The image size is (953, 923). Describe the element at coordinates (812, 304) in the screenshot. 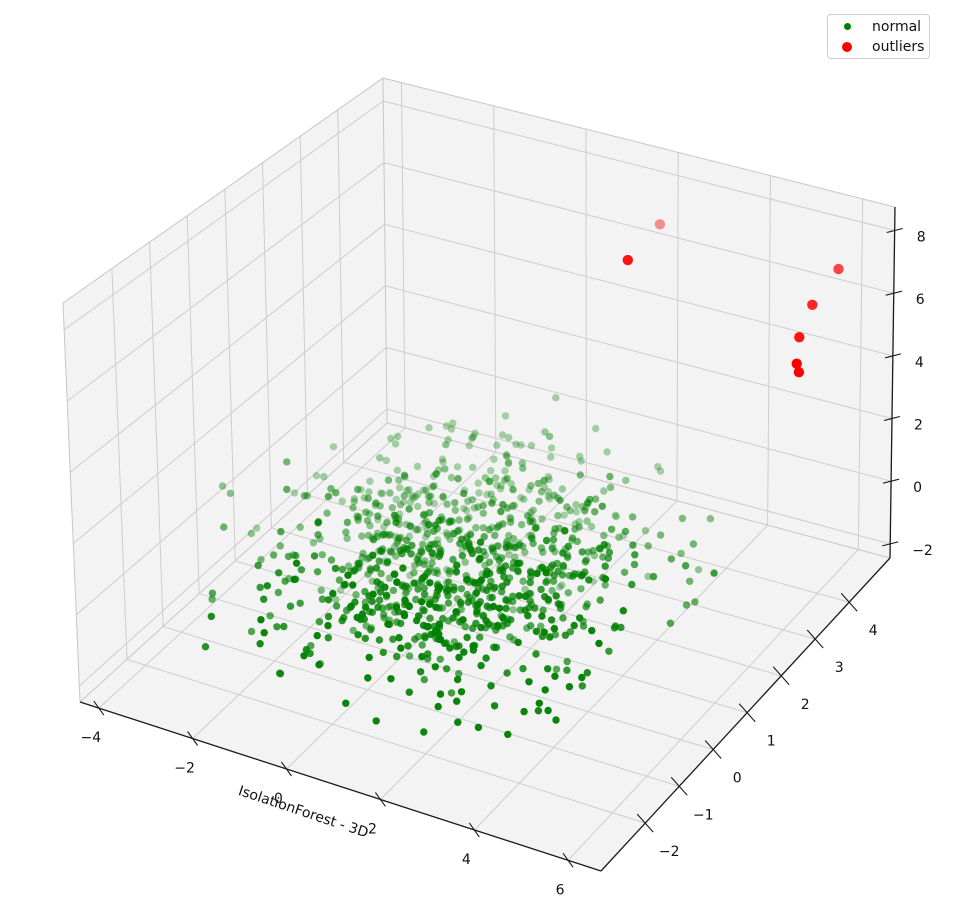

I see `outlier-point` at that location.